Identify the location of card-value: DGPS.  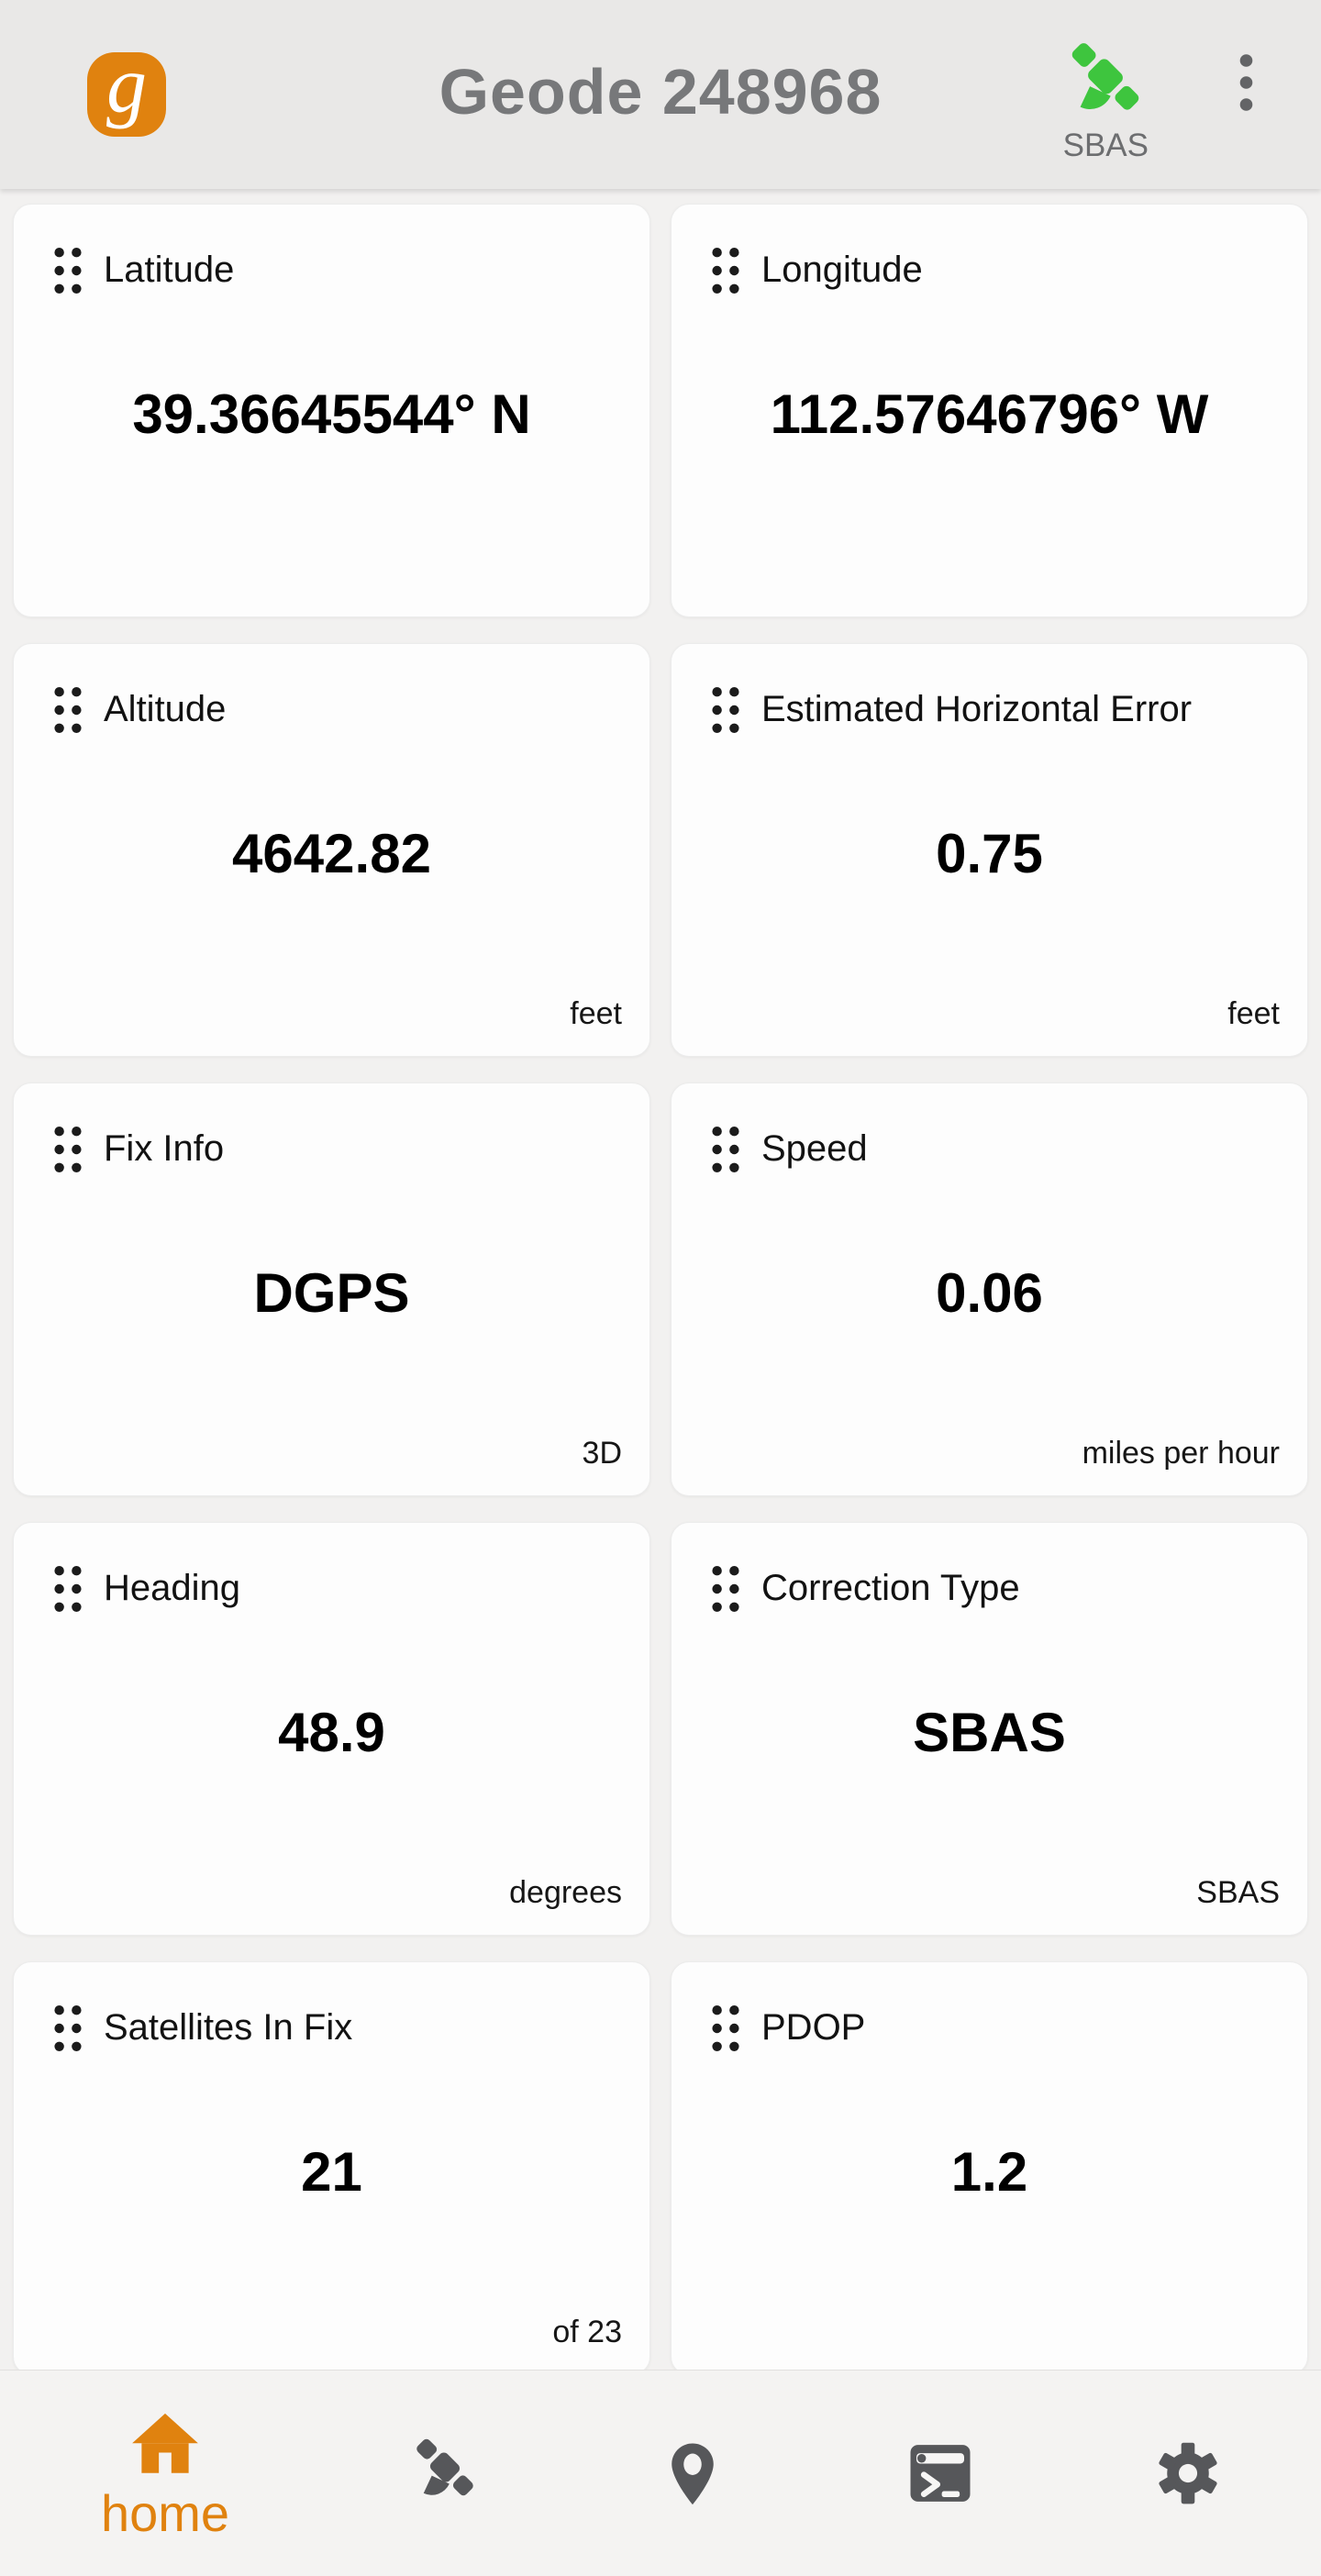
(331, 1293).